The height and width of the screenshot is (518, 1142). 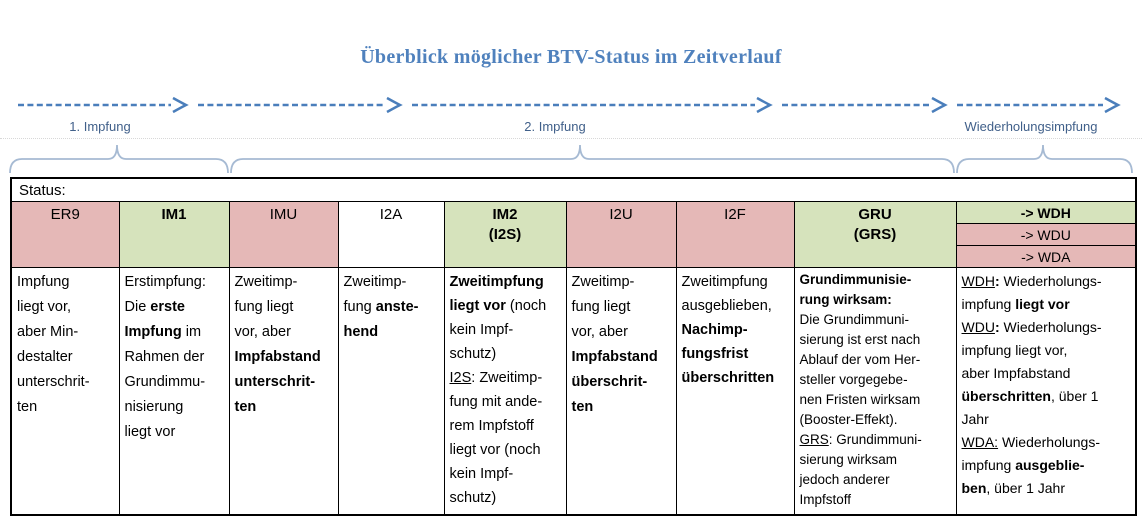 What do you see at coordinates (980, 442) in the screenshot?
I see `text-run: WDA:` at bounding box center [980, 442].